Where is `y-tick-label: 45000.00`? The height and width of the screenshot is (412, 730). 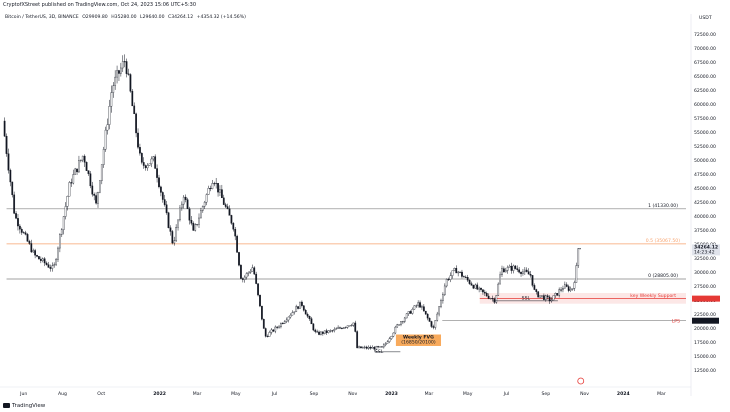 y-tick-label: 45000.00 is located at coordinates (705, 189).